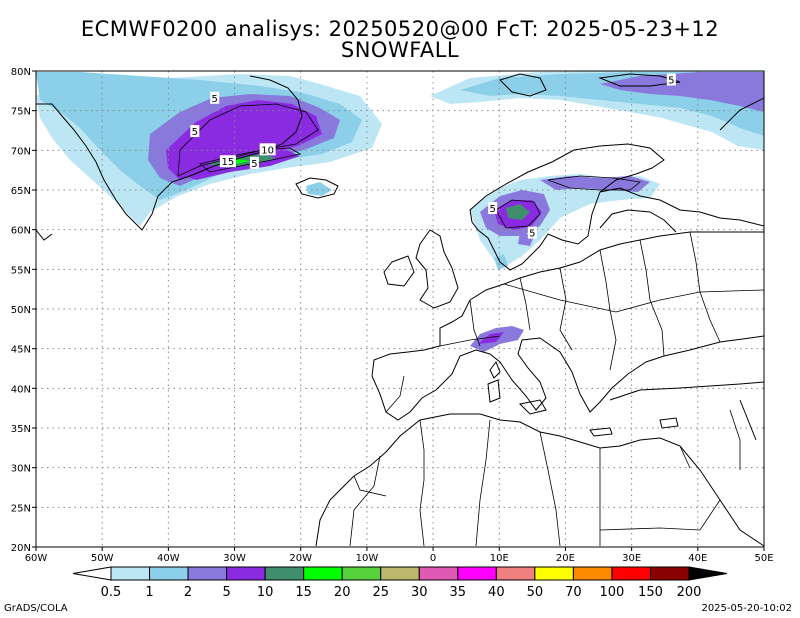 This screenshot has height=618, width=800. Describe the element at coordinates (234, 558) in the screenshot. I see `lon-tick-label: 30W` at that location.